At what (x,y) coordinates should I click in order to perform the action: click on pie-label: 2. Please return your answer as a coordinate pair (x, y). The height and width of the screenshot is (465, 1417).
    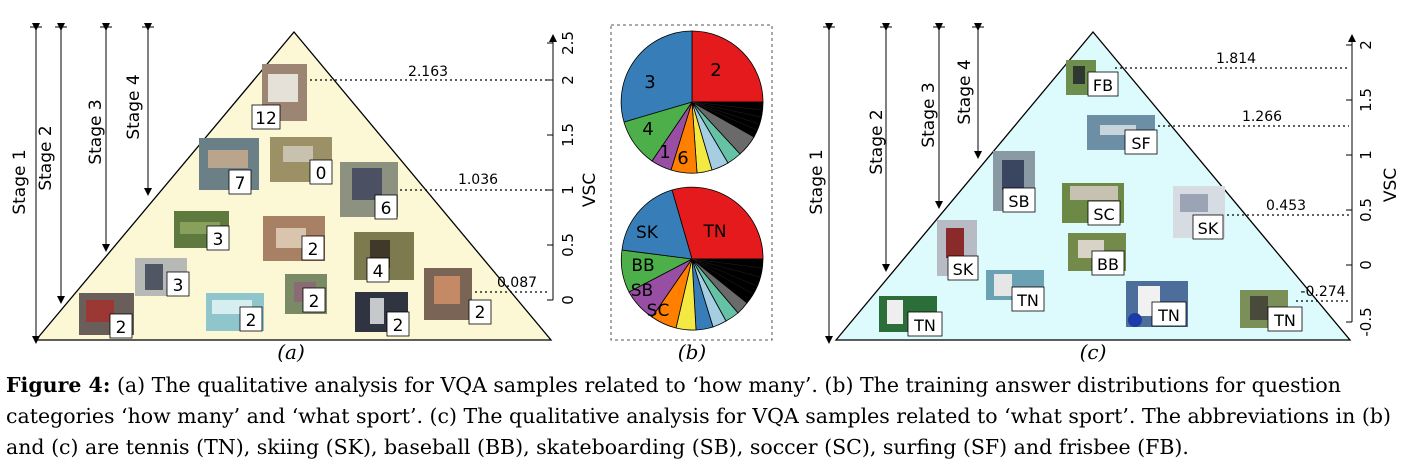
    Looking at the image, I should click on (715, 70).